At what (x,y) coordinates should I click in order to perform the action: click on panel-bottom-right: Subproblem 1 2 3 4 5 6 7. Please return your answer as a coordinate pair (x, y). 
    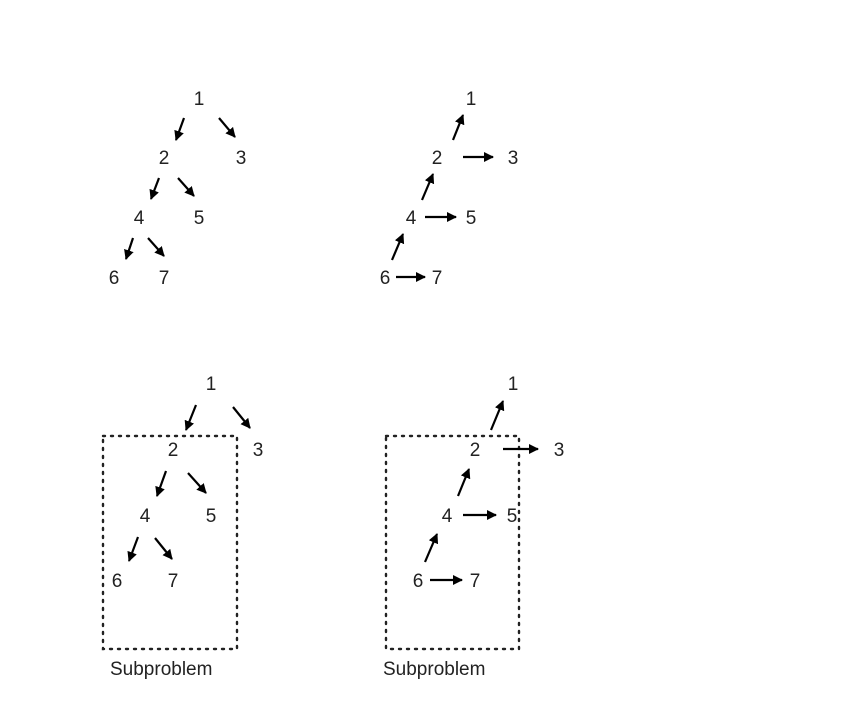
    Looking at the image, I should click on (473, 527).